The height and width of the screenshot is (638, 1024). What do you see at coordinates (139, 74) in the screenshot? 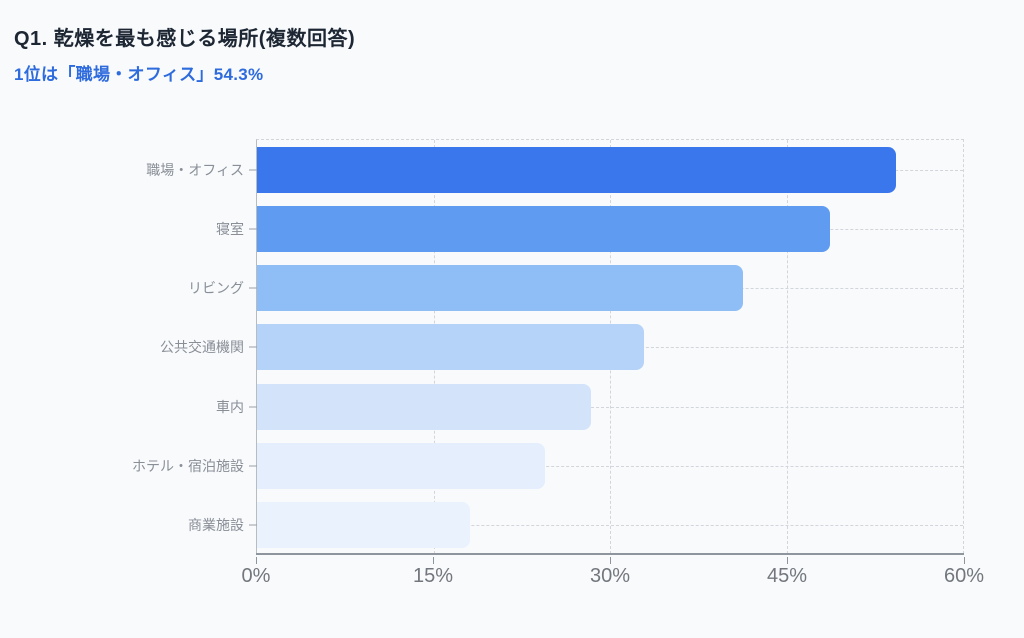
I see `chart-subtitle: 1位は「職場・オフィス」54.3%` at bounding box center [139, 74].